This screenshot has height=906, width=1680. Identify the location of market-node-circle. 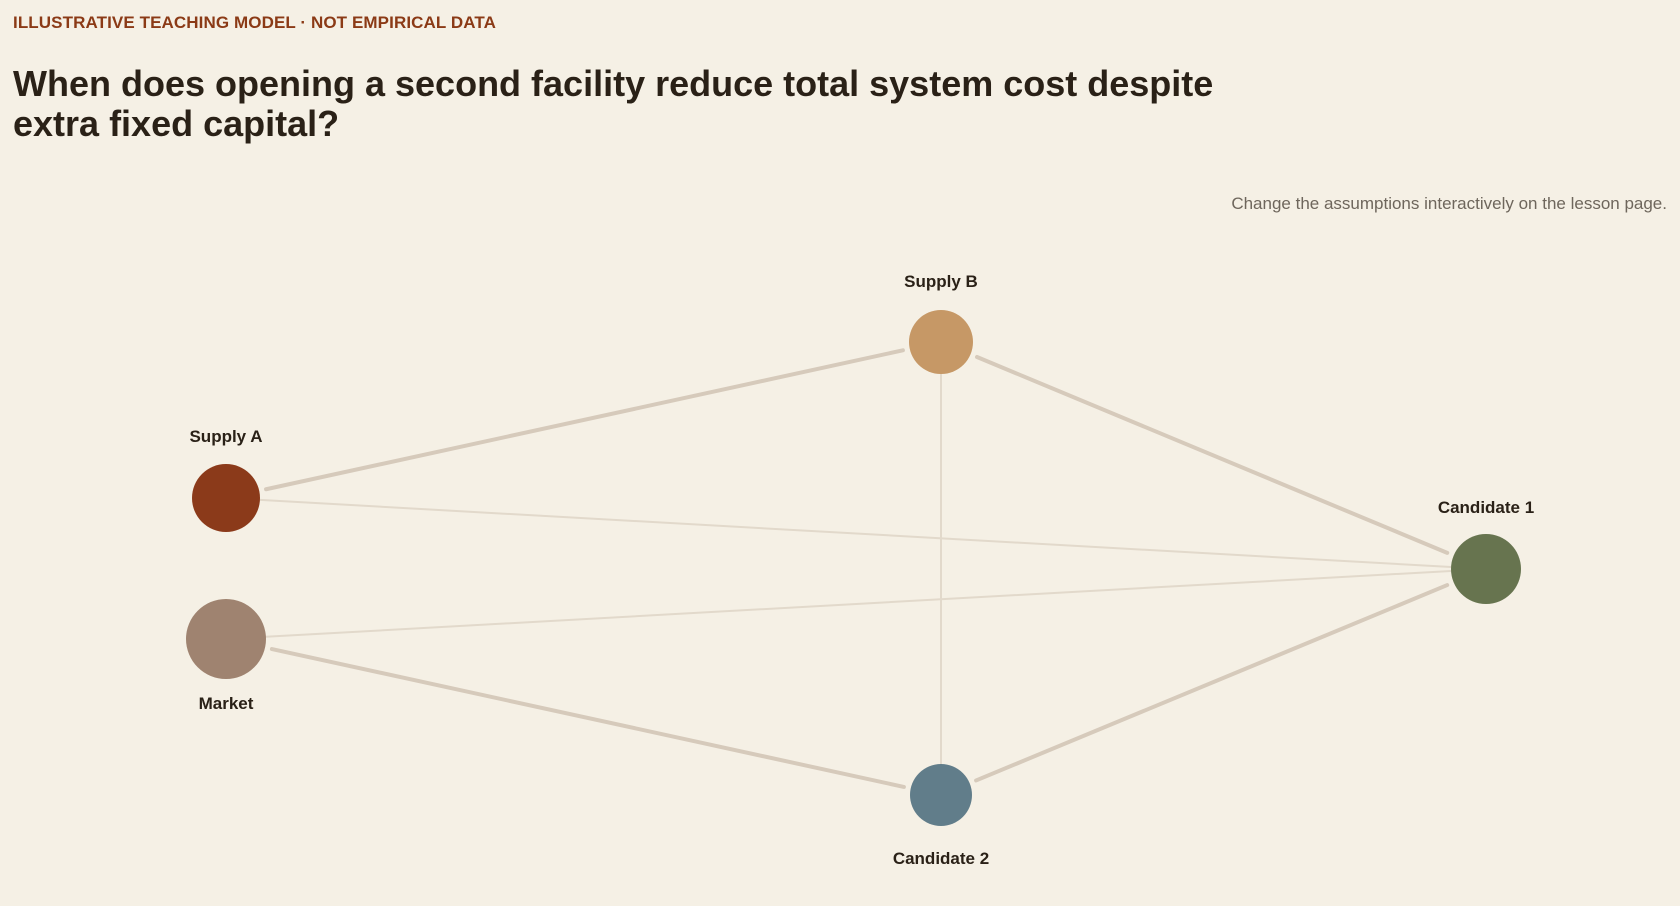
(226, 639).